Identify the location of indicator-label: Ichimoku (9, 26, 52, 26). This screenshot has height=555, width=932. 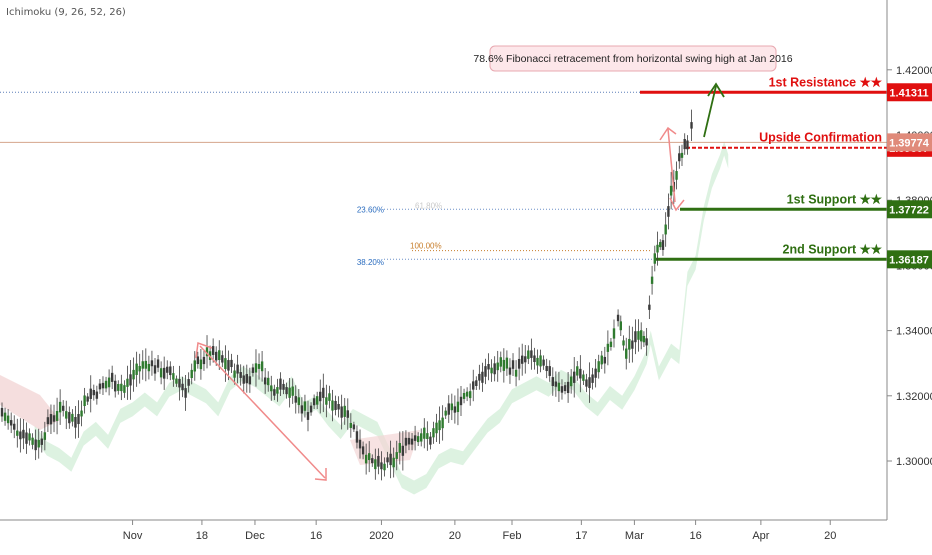
(66, 12).